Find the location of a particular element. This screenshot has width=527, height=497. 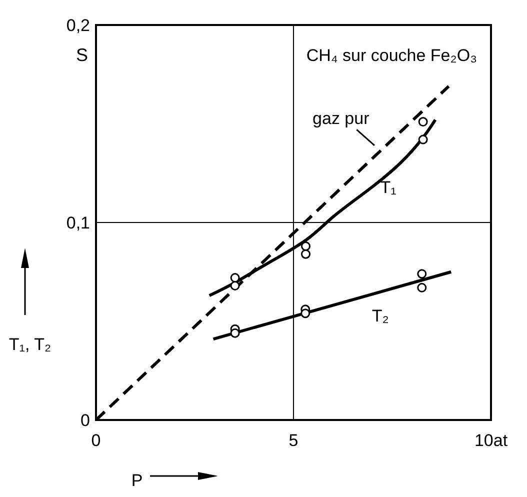

text: S is located at coordinates (82, 55).